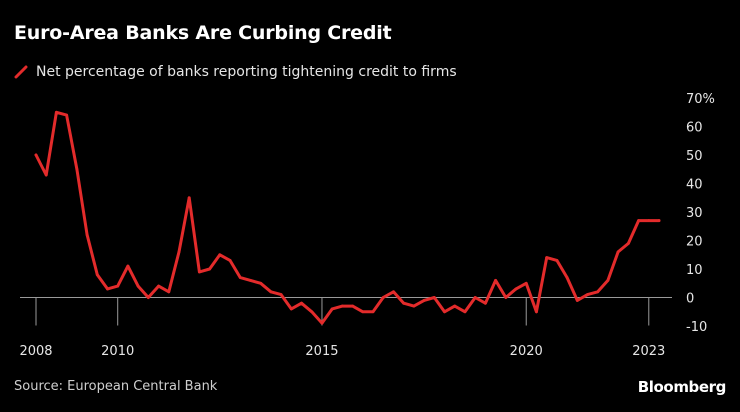 This screenshot has height=412, width=740. Describe the element at coordinates (690, 299) in the screenshot. I see `y-tick-label: 0` at that location.